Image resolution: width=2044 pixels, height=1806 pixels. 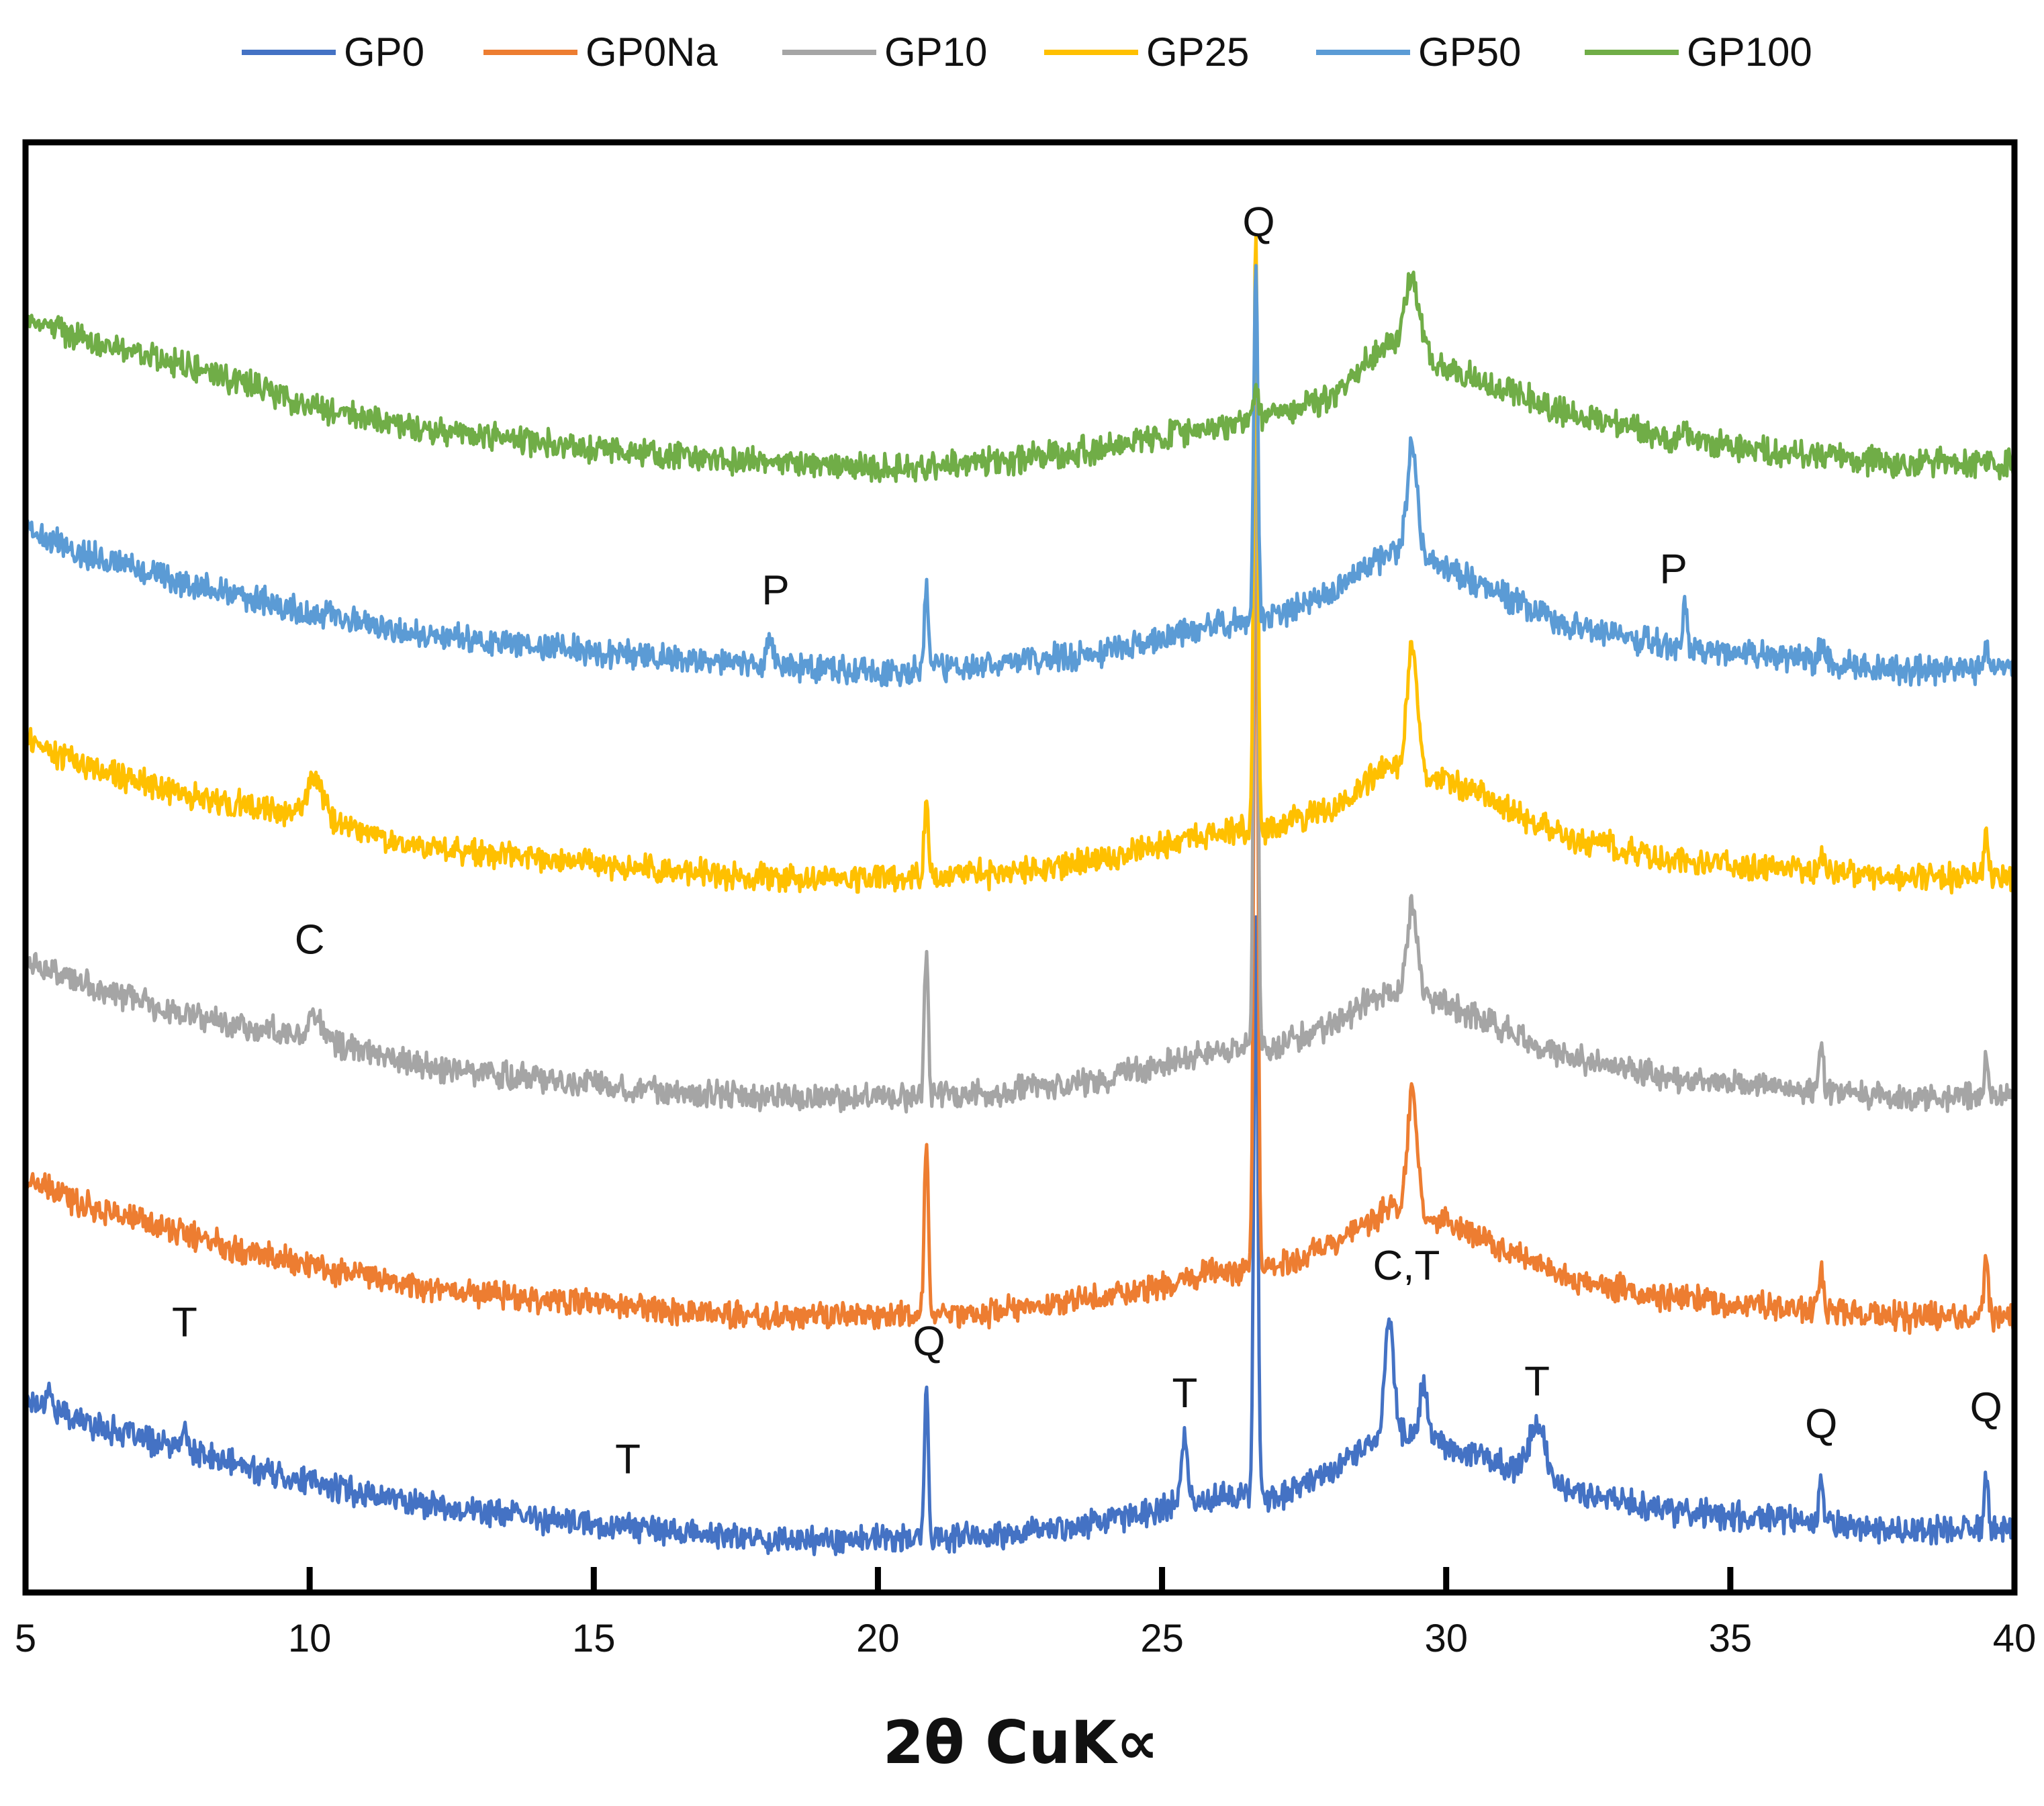 I want to click on peak-label: C,T, so click(x=1406, y=1266).